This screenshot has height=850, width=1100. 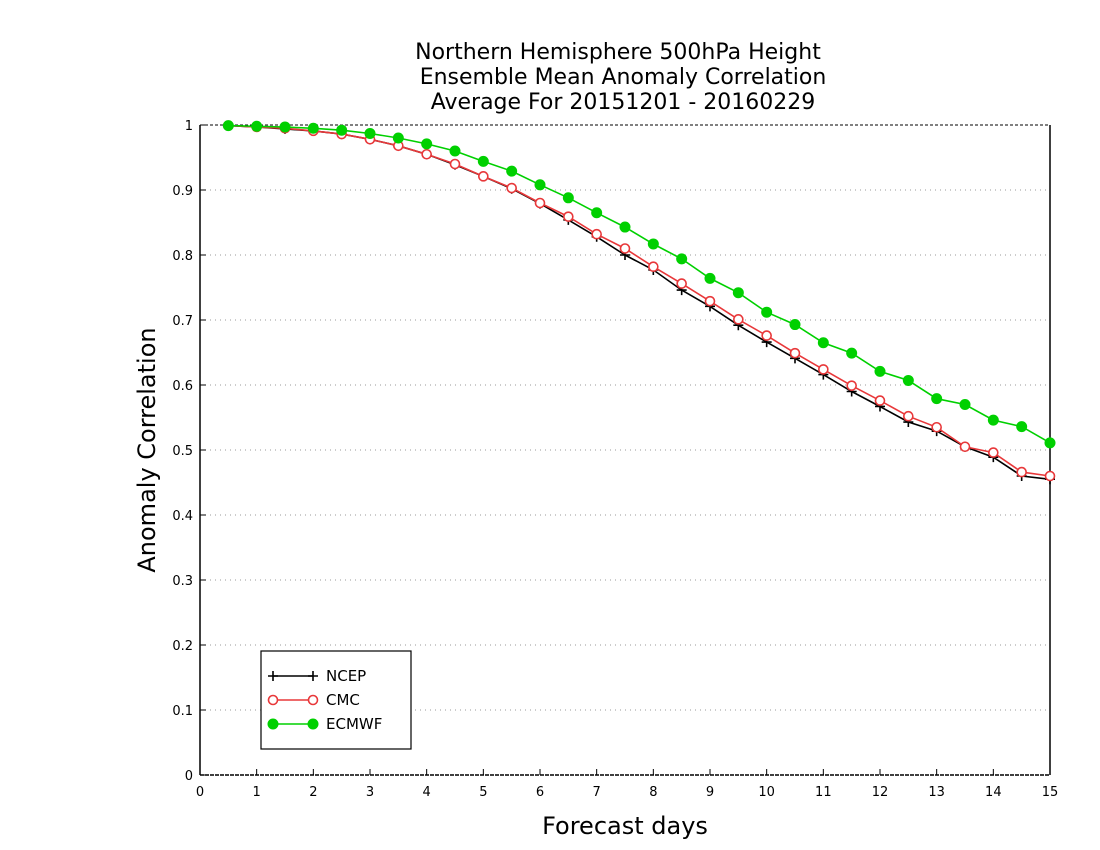 I want to click on x-tick-label: 9, so click(x=710, y=792).